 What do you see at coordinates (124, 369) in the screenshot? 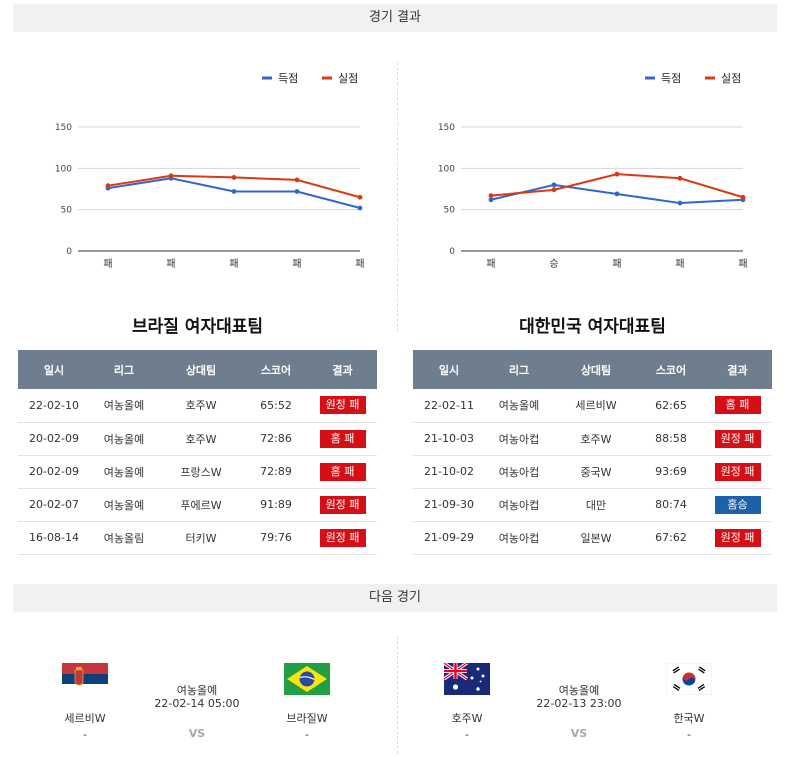
I see `col-league: 리그` at bounding box center [124, 369].